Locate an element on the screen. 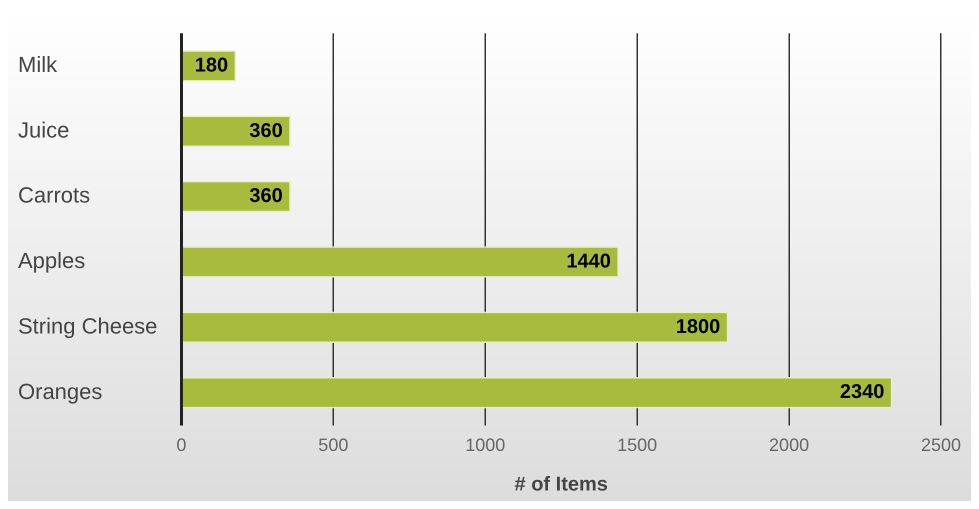 The height and width of the screenshot is (509, 979). x-axis-title: # of Items is located at coordinates (561, 485).